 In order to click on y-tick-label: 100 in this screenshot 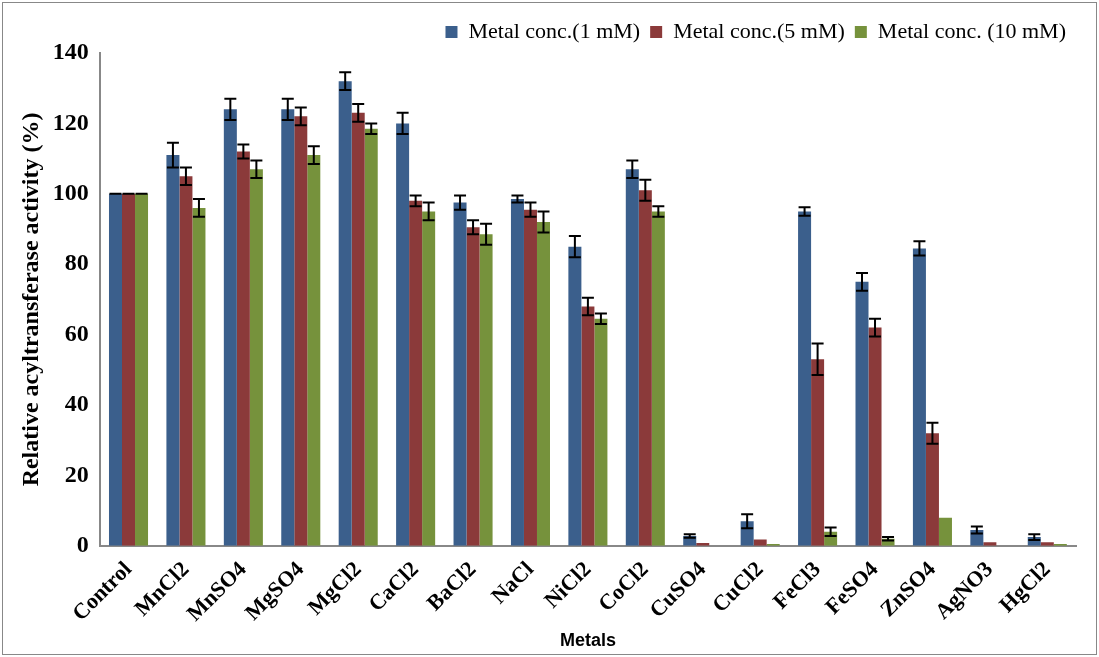, I will do `click(70, 192)`.